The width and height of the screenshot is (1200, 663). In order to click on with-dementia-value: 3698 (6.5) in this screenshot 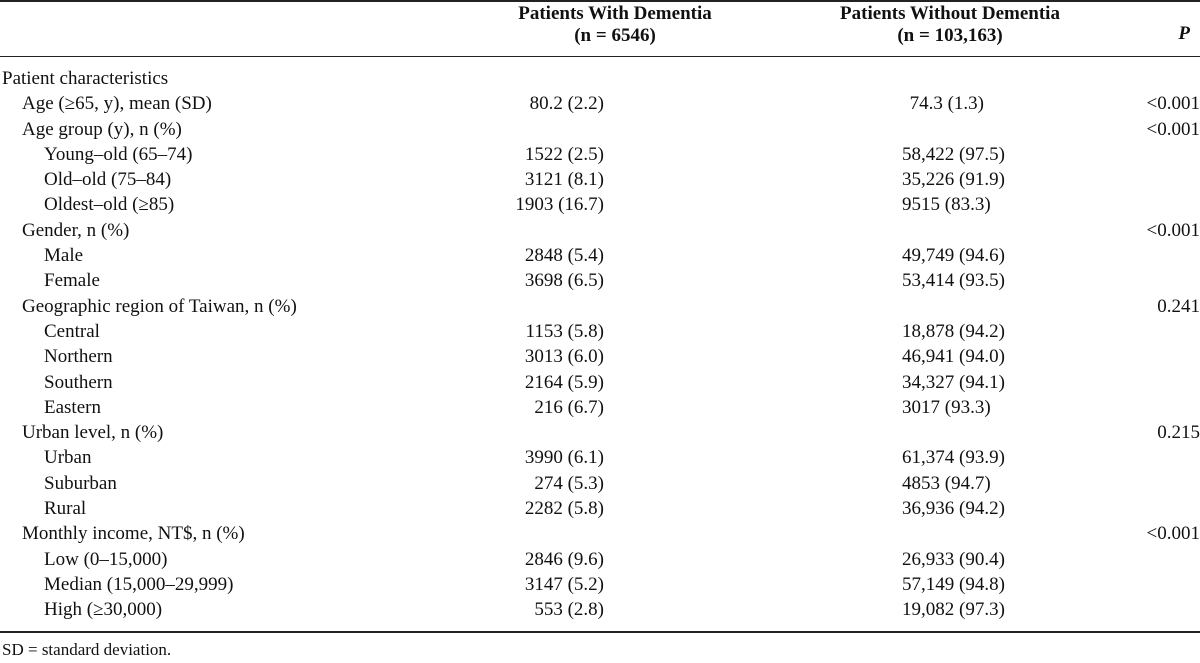, I will do `click(564, 281)`.